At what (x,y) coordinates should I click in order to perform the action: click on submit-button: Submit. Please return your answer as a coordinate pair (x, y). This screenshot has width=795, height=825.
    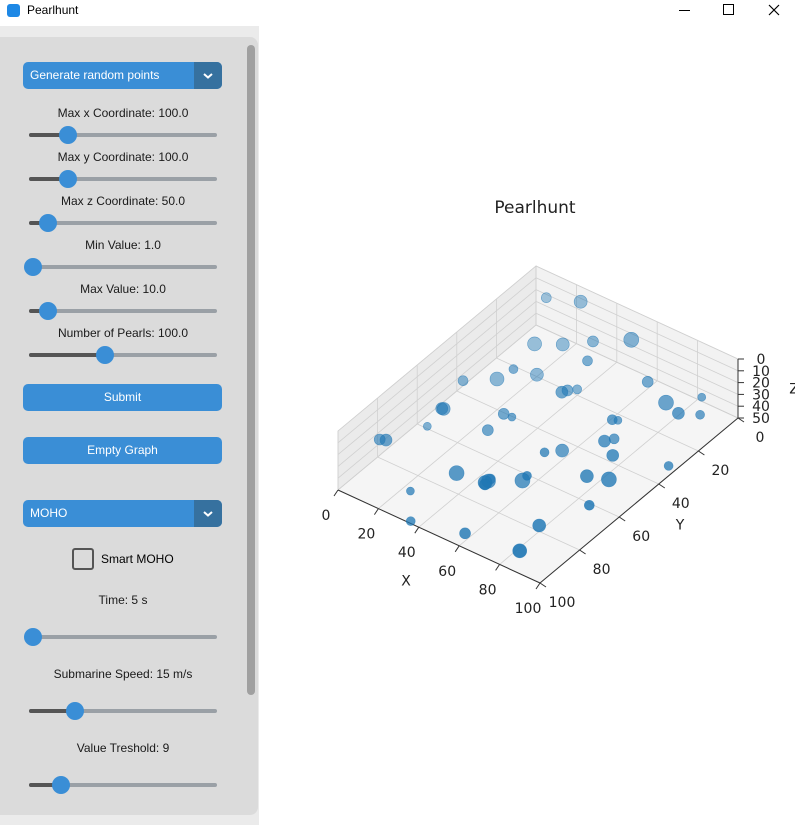
    Looking at the image, I should click on (122, 397).